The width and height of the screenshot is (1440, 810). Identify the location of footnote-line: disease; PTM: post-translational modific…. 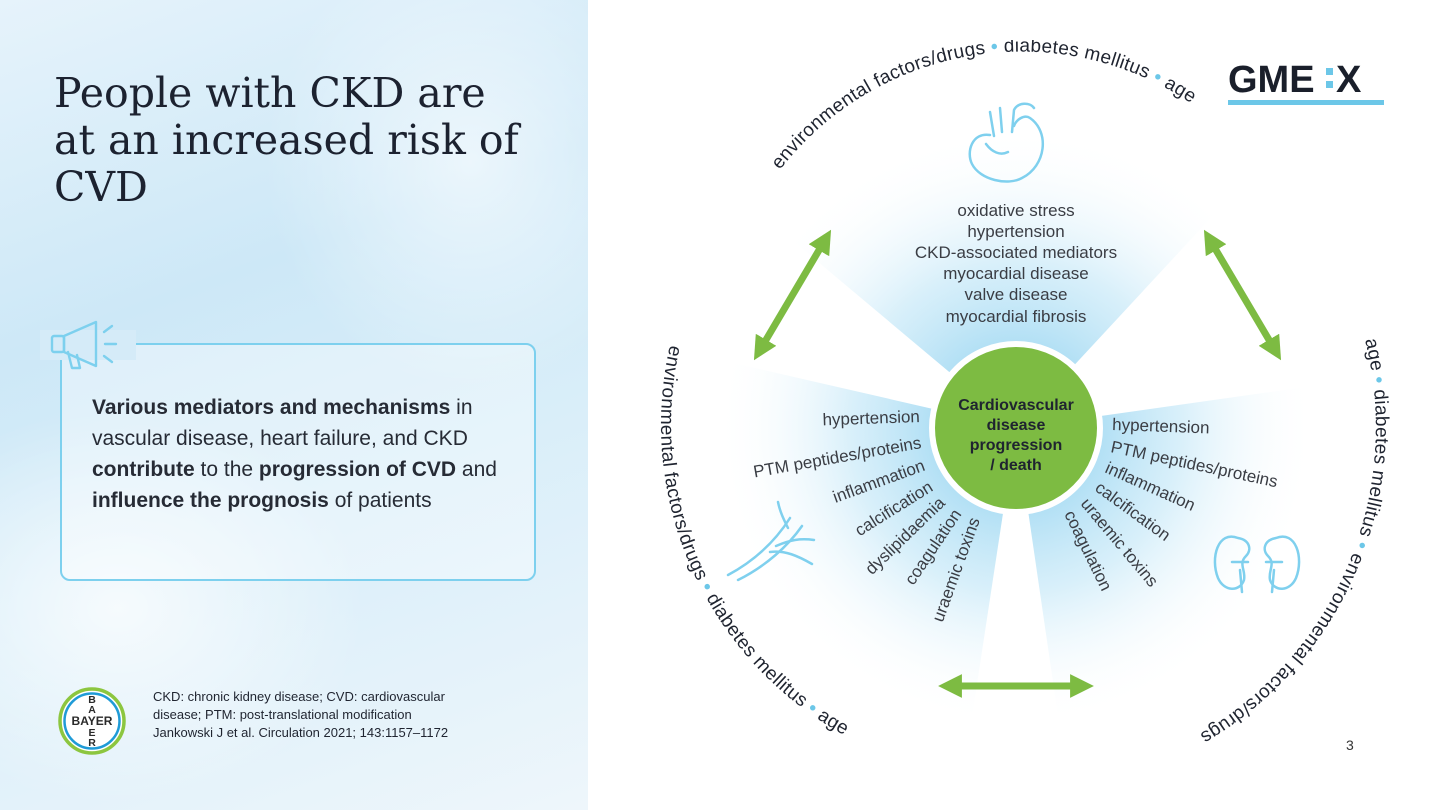
(282, 714).